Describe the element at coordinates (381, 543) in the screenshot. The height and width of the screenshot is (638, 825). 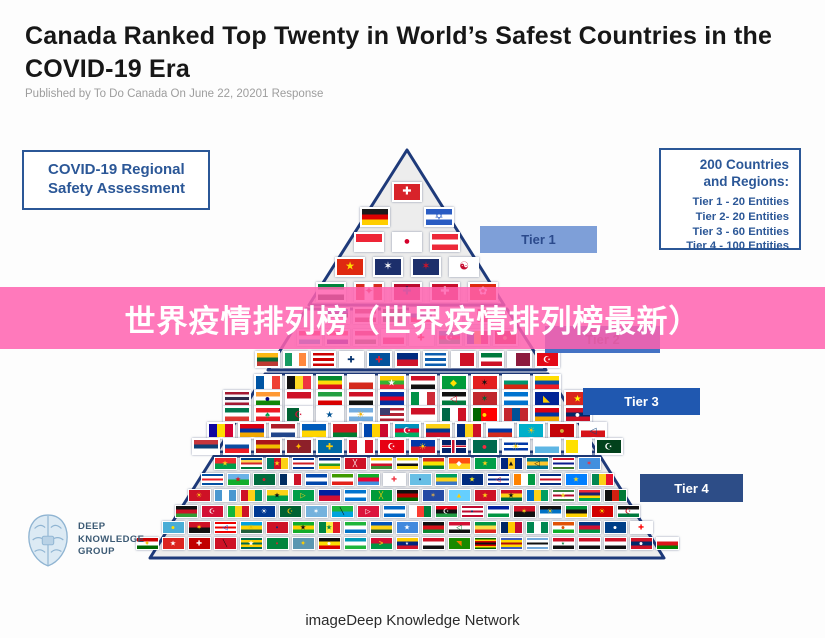
I see `flag-vu: >` at that location.